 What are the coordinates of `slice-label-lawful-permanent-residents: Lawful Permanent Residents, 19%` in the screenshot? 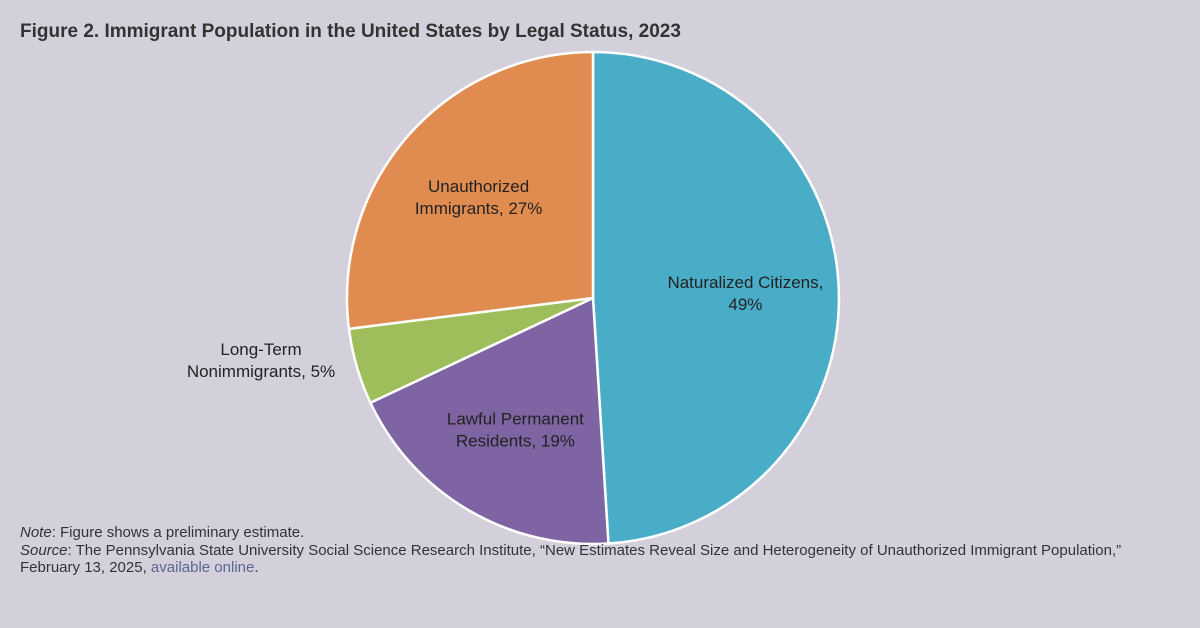 It's located at (515, 429).